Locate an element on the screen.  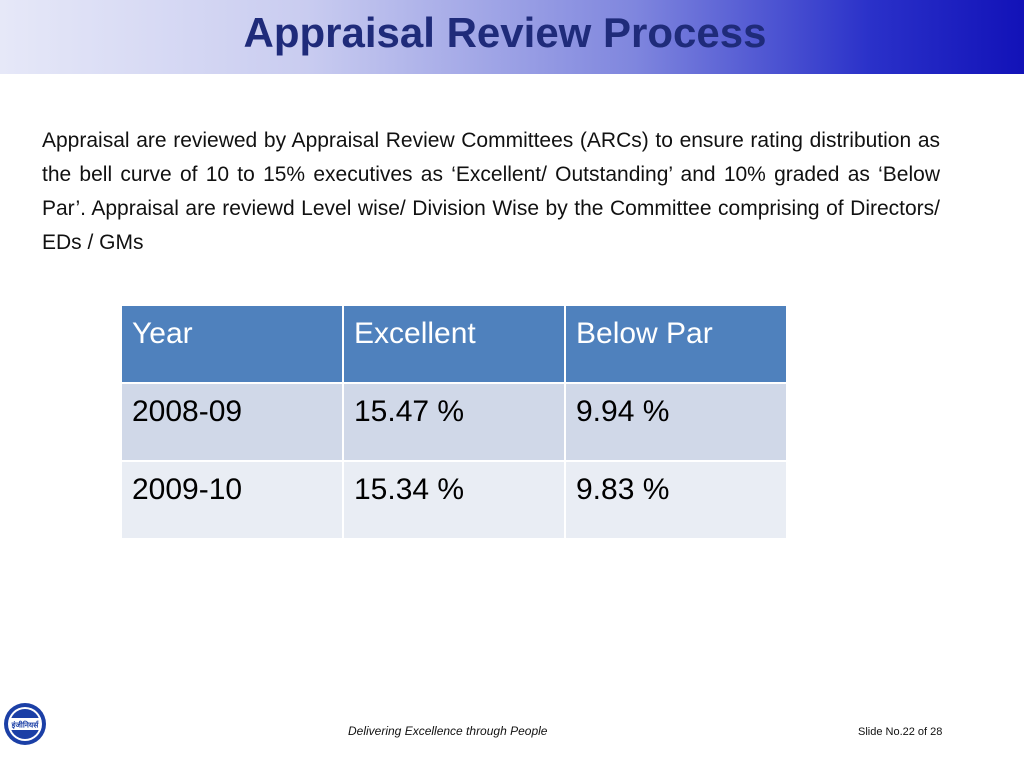
header-excellent: Excellent is located at coordinates (454, 344).